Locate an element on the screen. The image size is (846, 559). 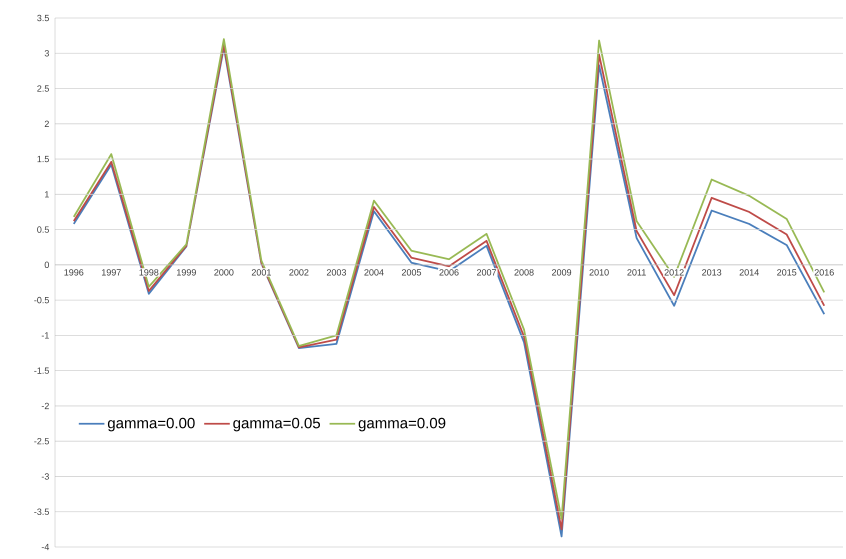
y-tick-label: 2 is located at coordinates (46, 123).